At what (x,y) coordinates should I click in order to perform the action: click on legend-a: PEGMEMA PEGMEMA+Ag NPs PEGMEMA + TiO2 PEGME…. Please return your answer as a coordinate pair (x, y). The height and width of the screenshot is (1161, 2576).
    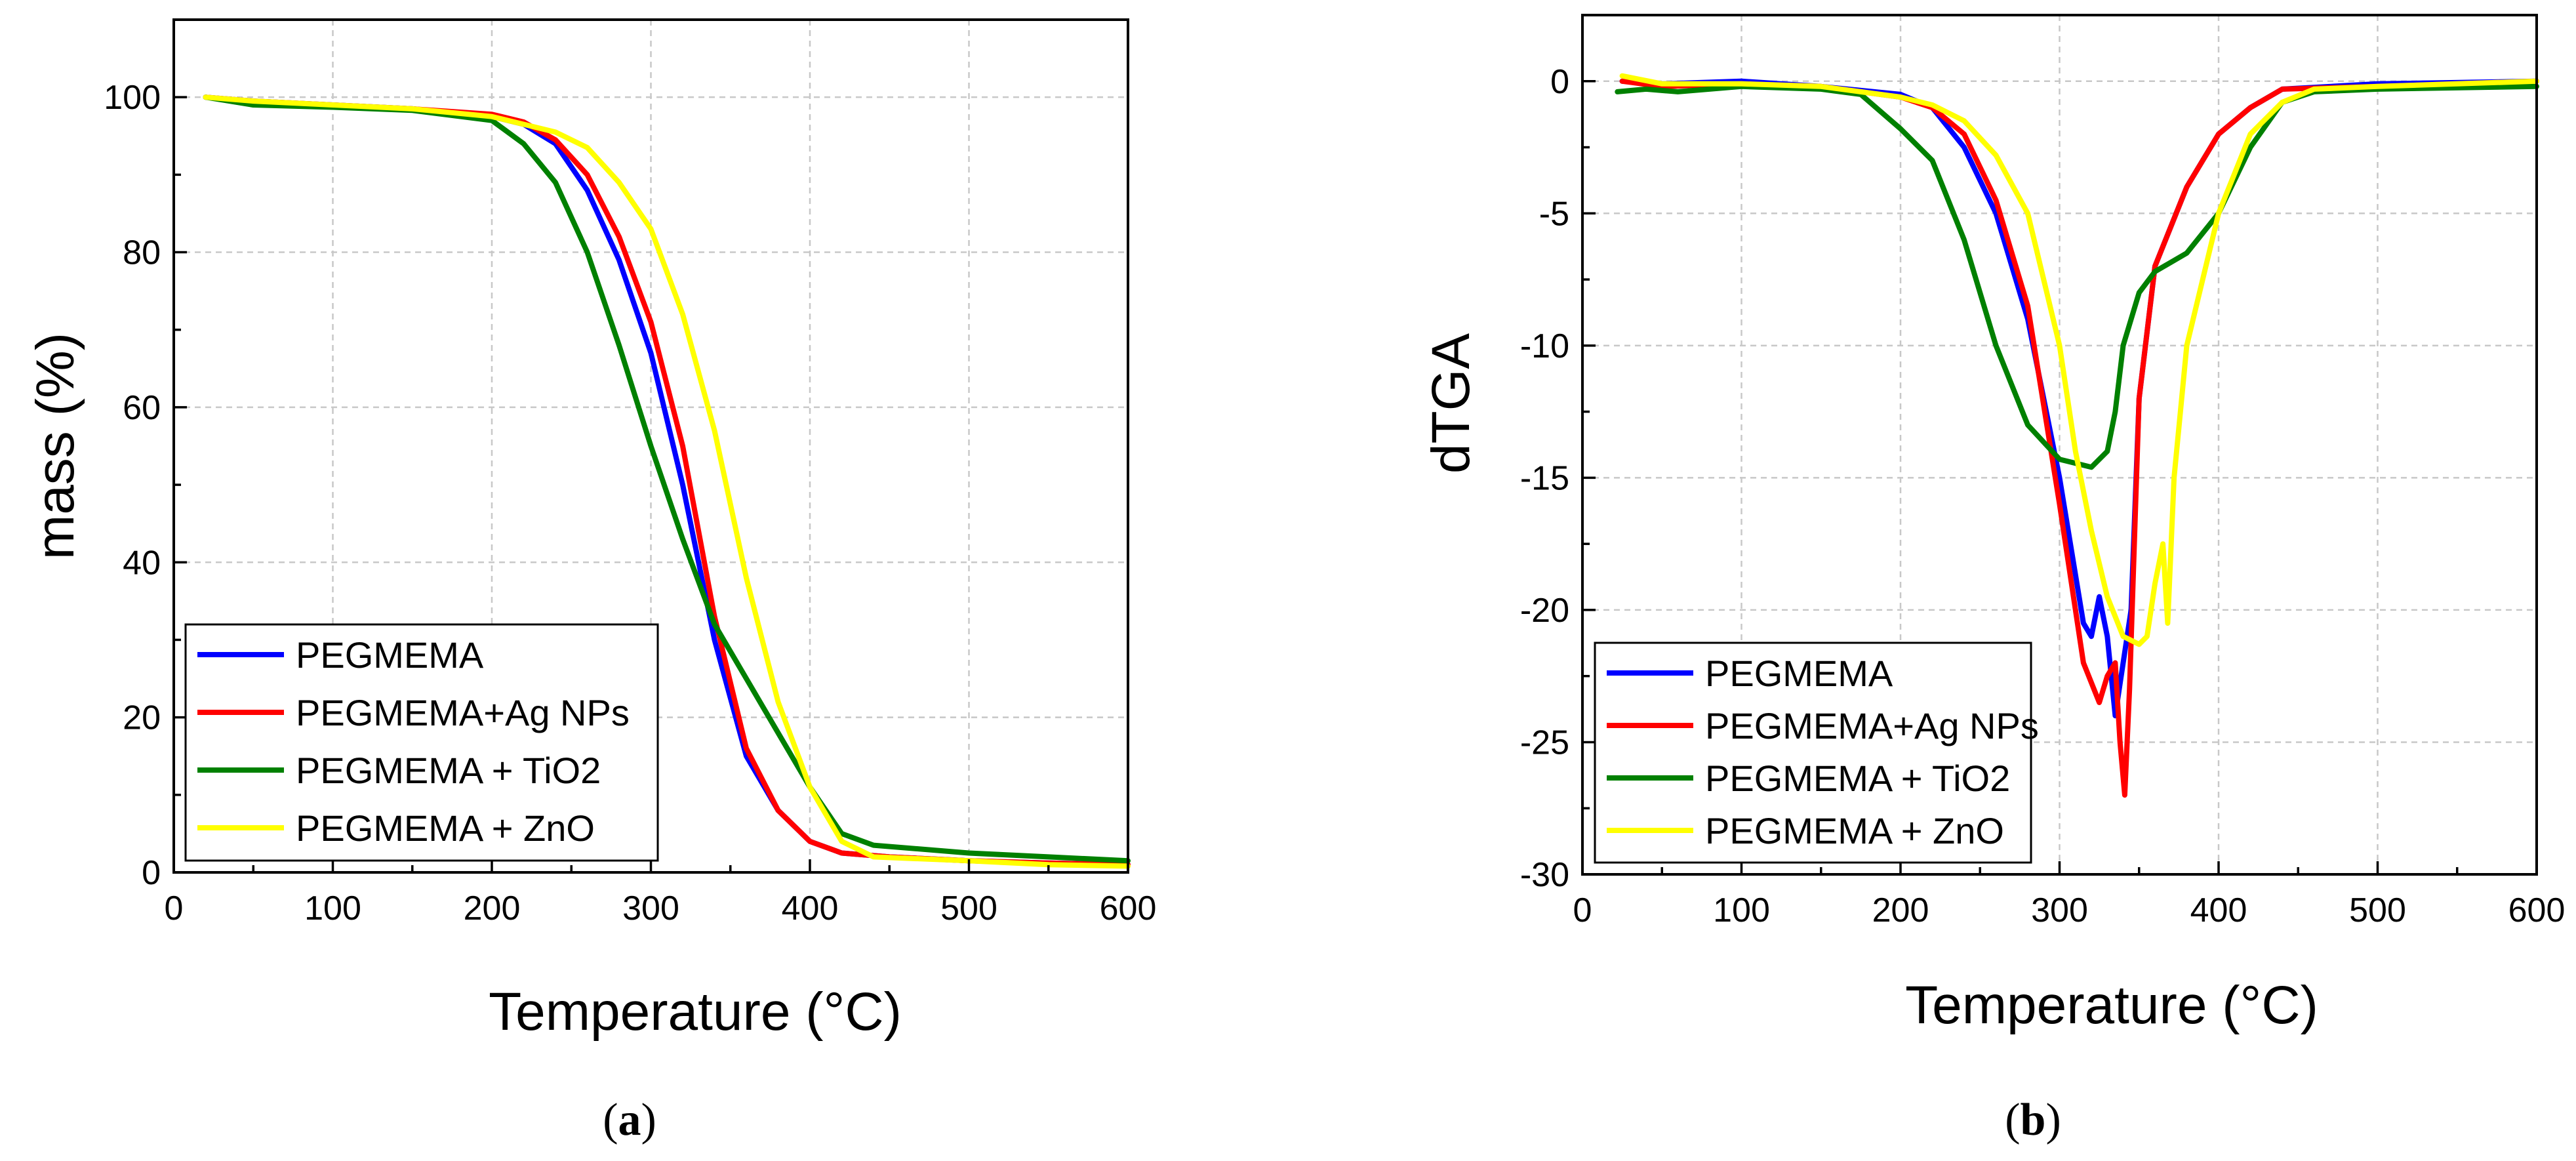
    Looking at the image, I should click on (422, 742).